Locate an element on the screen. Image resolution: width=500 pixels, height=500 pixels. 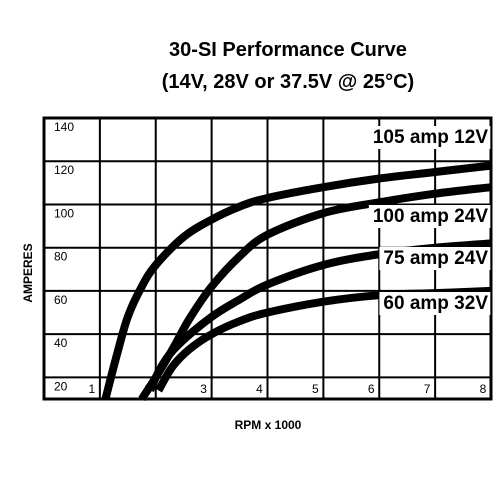
series-label: 105 amp 12V is located at coordinates (430, 137).